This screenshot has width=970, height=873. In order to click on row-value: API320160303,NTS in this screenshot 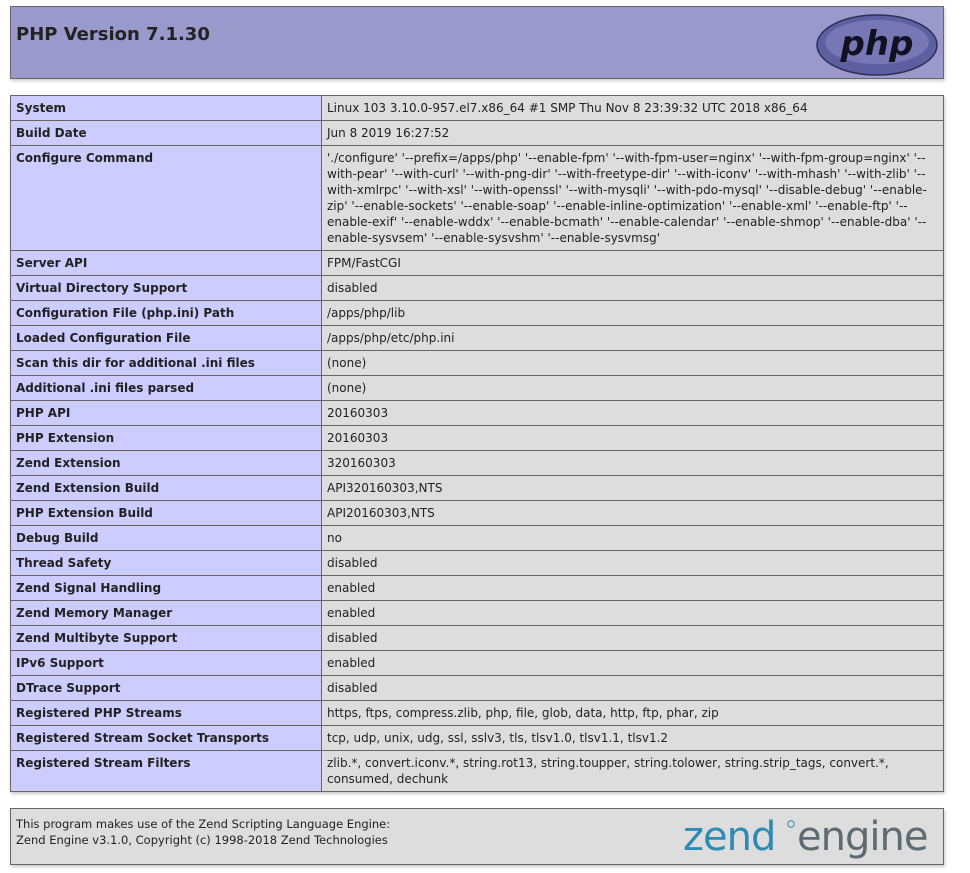, I will do `click(632, 488)`.